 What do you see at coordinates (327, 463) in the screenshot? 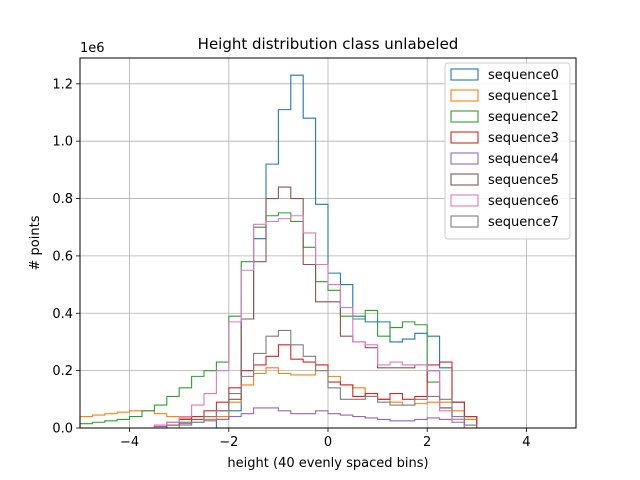
I see `x-axis-label: height (40 evenly spaced bins)` at bounding box center [327, 463].